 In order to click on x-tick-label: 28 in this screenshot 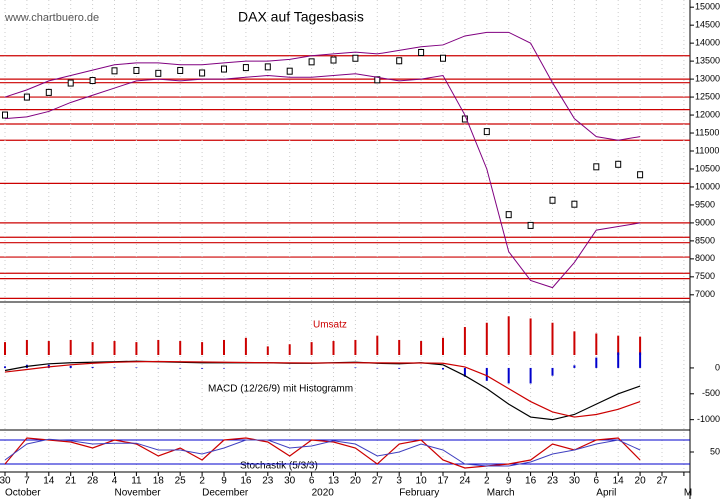, I will do `click(93, 481)`.